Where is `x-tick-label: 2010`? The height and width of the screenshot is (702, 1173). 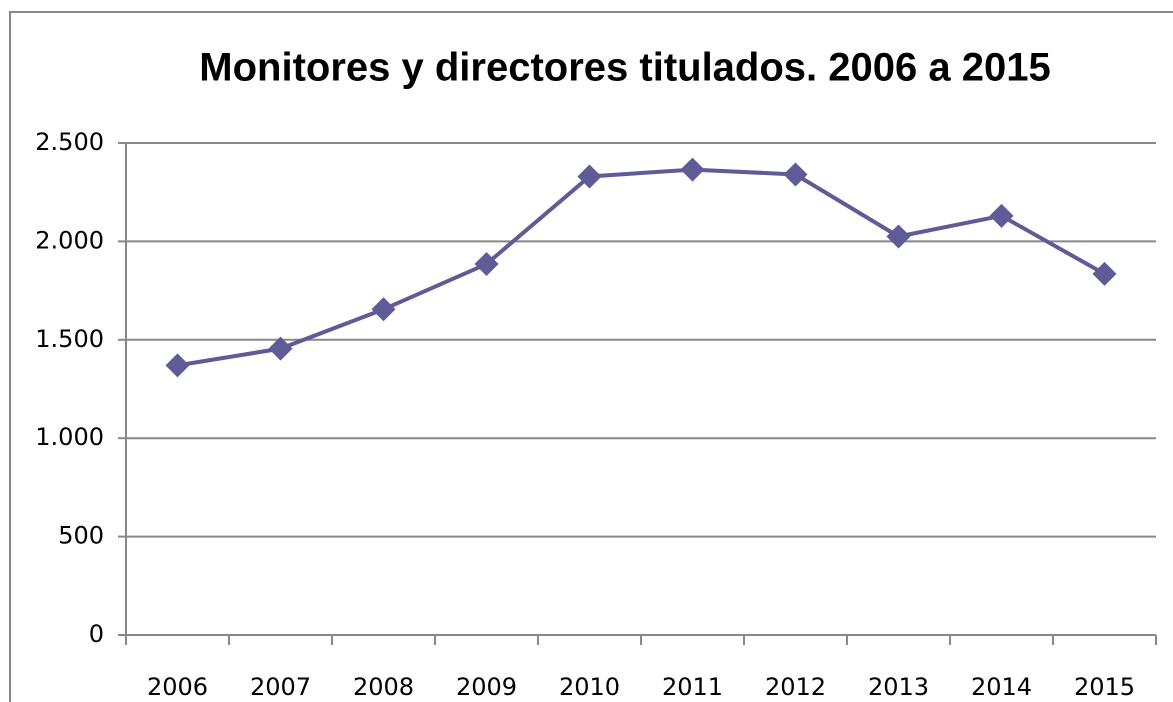 x-tick-label: 2010 is located at coordinates (589, 687).